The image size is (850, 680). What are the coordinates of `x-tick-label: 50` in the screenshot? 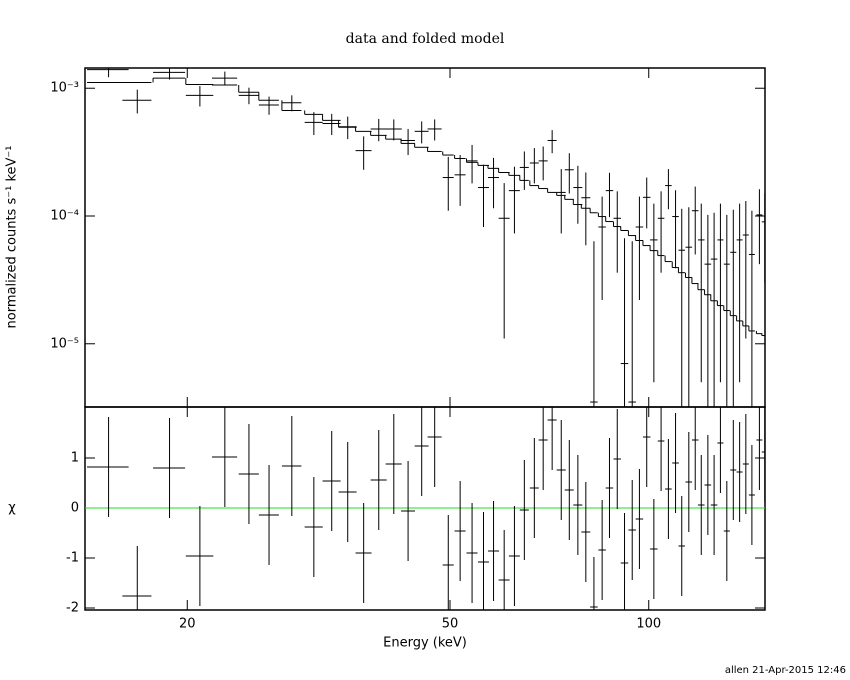 It's located at (450, 624).